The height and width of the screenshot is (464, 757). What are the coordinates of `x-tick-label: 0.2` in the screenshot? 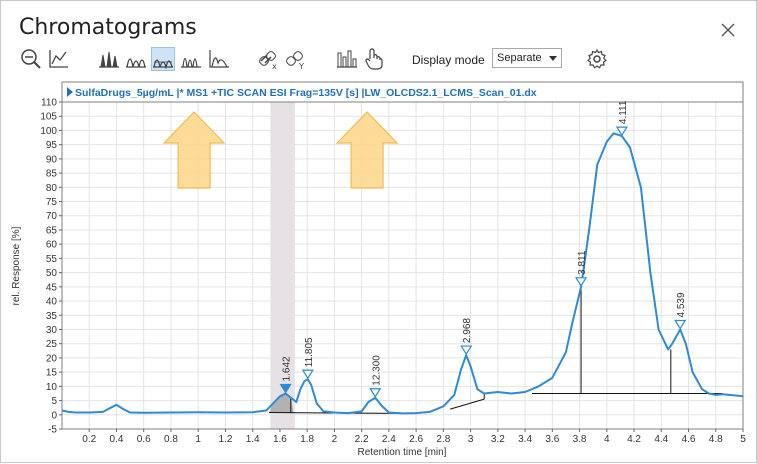 It's located at (89, 439).